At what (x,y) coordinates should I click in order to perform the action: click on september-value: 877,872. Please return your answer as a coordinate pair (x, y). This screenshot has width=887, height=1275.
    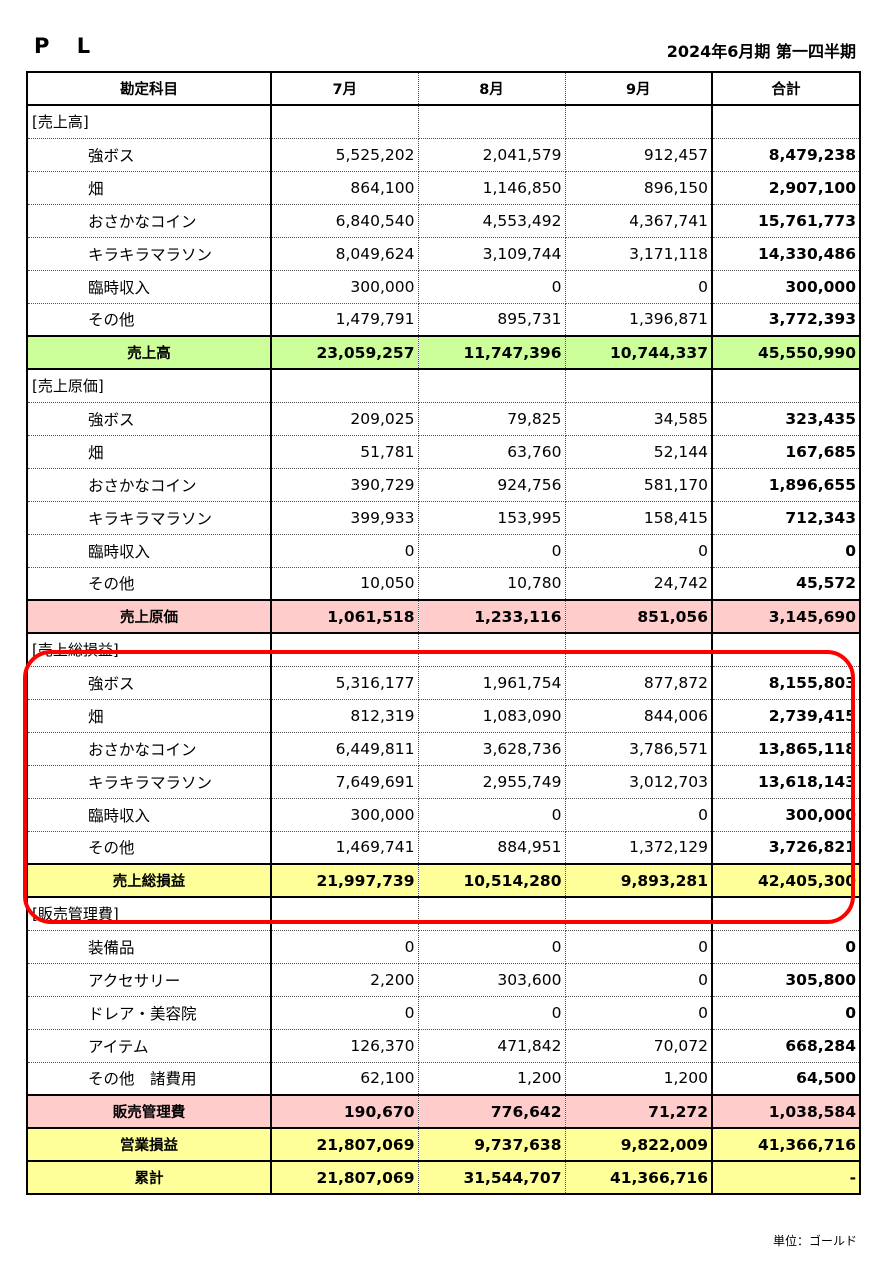
    Looking at the image, I should click on (639, 683).